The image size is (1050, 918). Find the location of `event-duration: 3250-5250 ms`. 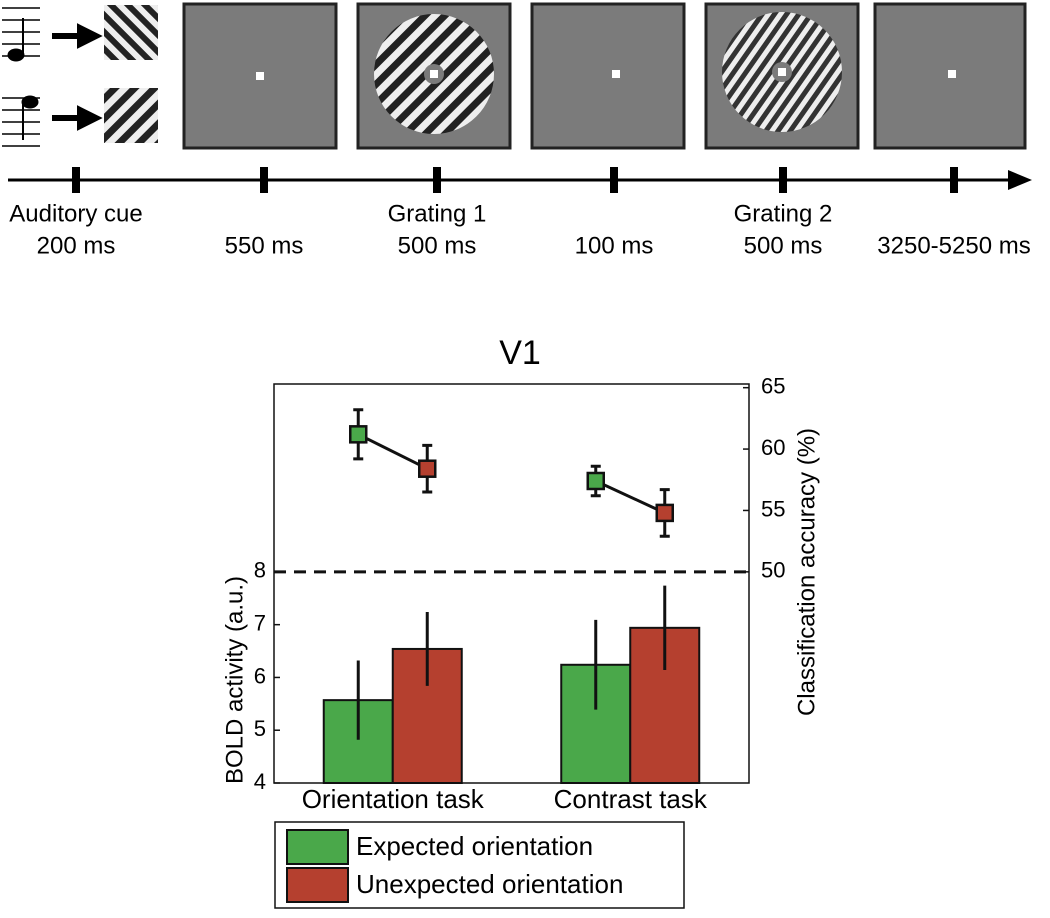

event-duration: 3250-5250 ms is located at coordinates (953, 245).